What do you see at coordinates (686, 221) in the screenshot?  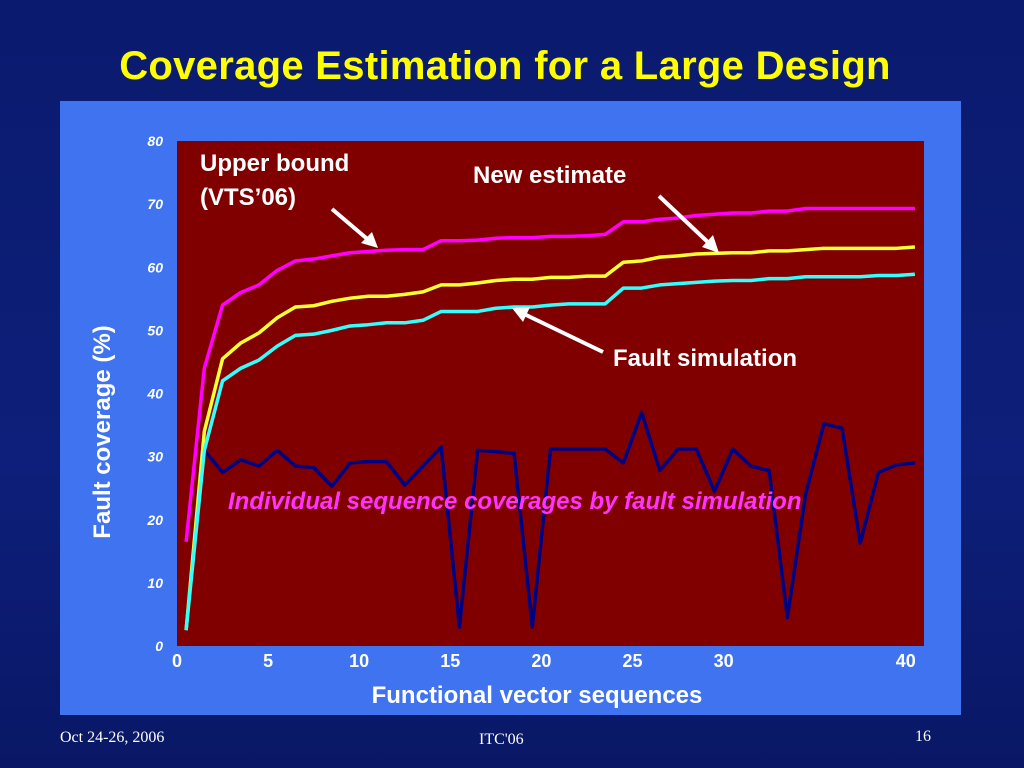 I see `arrow-new-estimate` at bounding box center [686, 221].